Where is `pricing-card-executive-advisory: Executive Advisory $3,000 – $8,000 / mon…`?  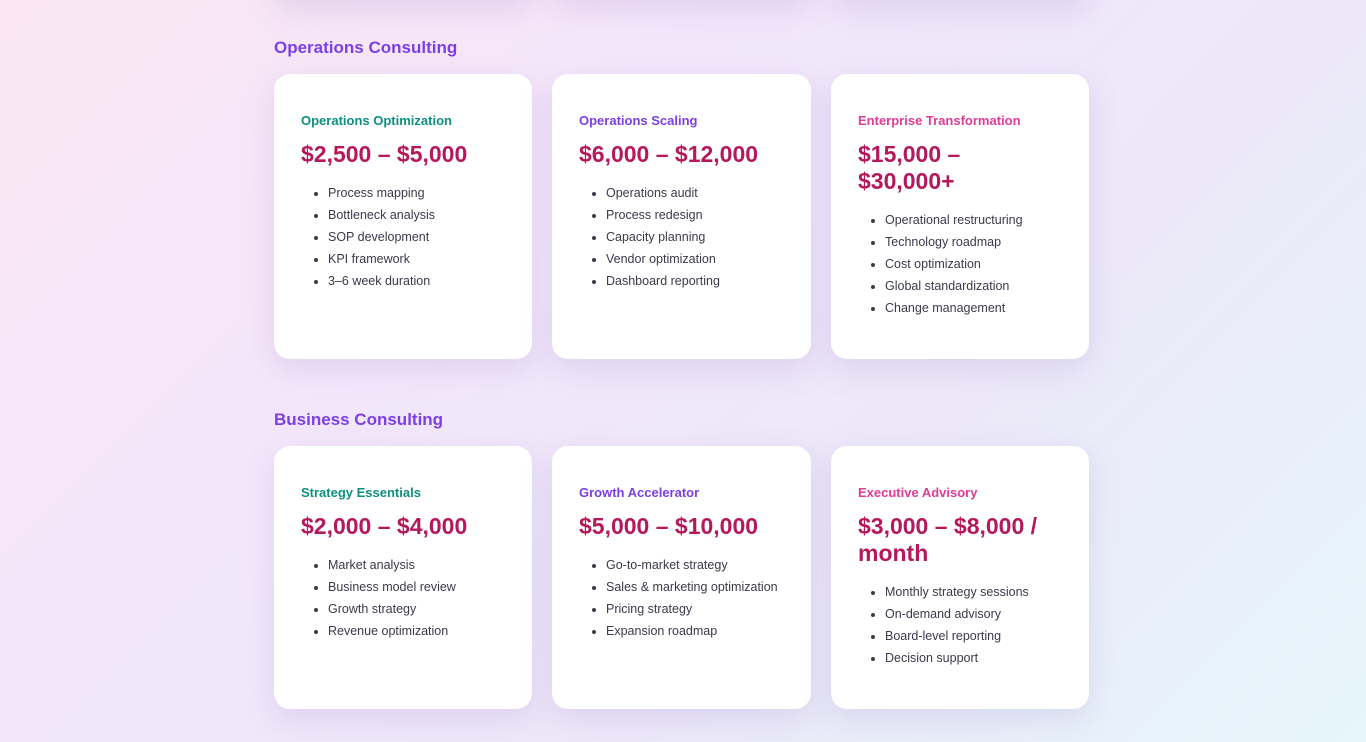
pricing-card-executive-advisory: Executive Advisory $3,000 – $8,000 / mon… is located at coordinates (960, 577).